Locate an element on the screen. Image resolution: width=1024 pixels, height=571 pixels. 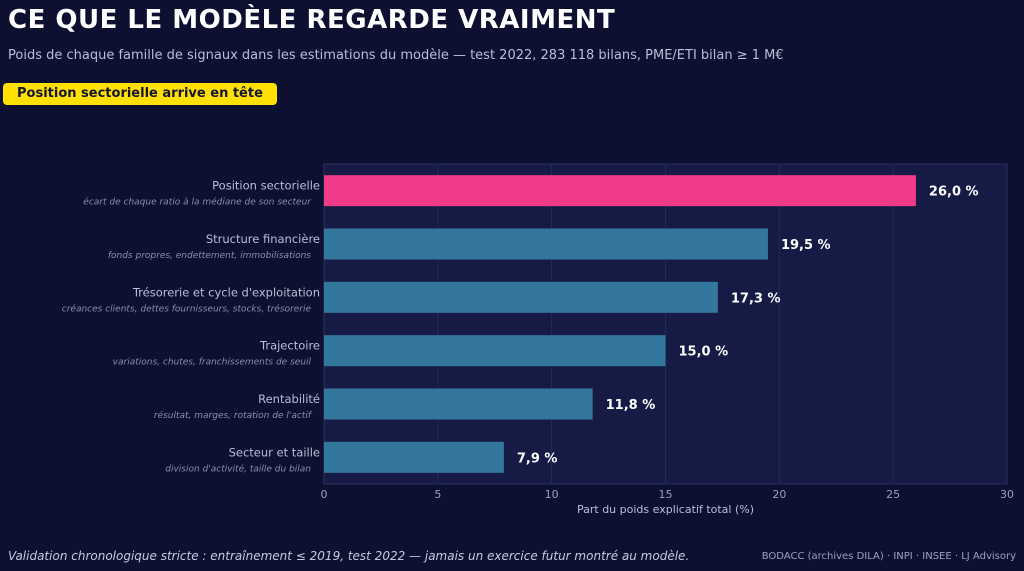
x-tick-label: 25 is located at coordinates (893, 494).